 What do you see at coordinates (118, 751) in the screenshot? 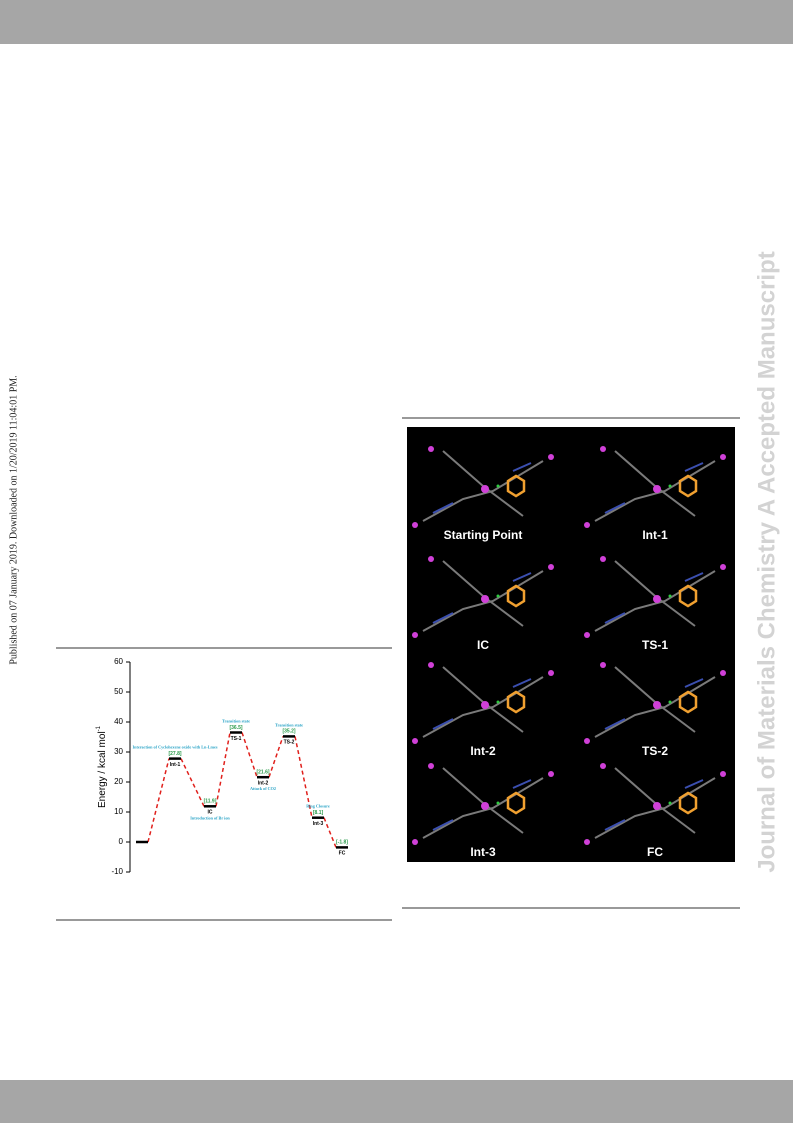
I see `y-tick-label: 30` at bounding box center [118, 751].